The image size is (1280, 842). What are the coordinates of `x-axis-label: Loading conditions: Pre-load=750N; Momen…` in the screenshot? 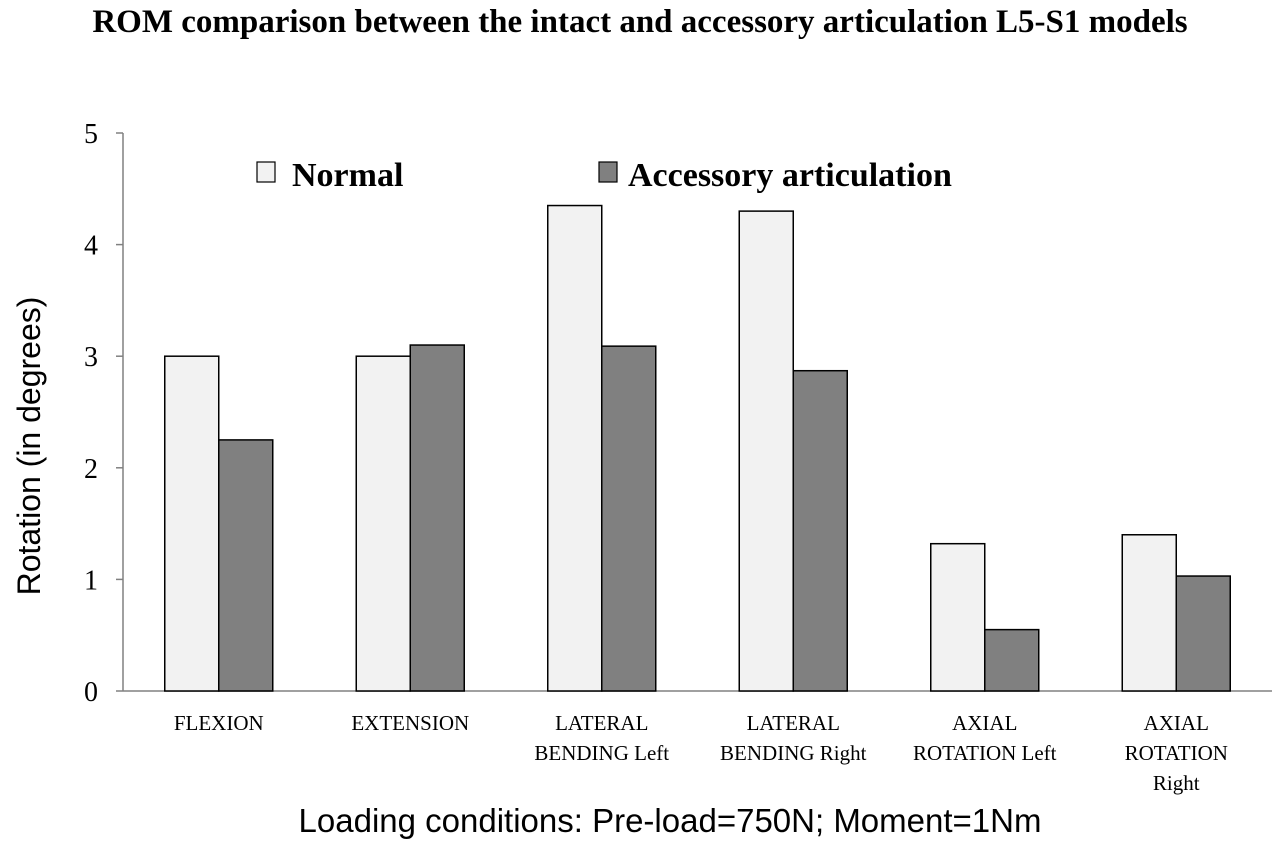 It's located at (670, 820).